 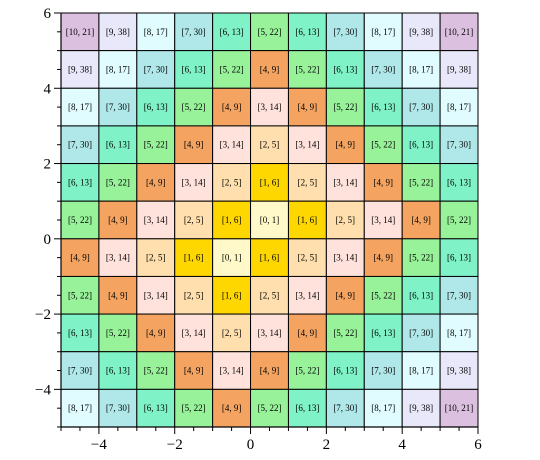 What do you see at coordinates (48, 165) in the screenshot?
I see `y-tick-label: 2` at bounding box center [48, 165].